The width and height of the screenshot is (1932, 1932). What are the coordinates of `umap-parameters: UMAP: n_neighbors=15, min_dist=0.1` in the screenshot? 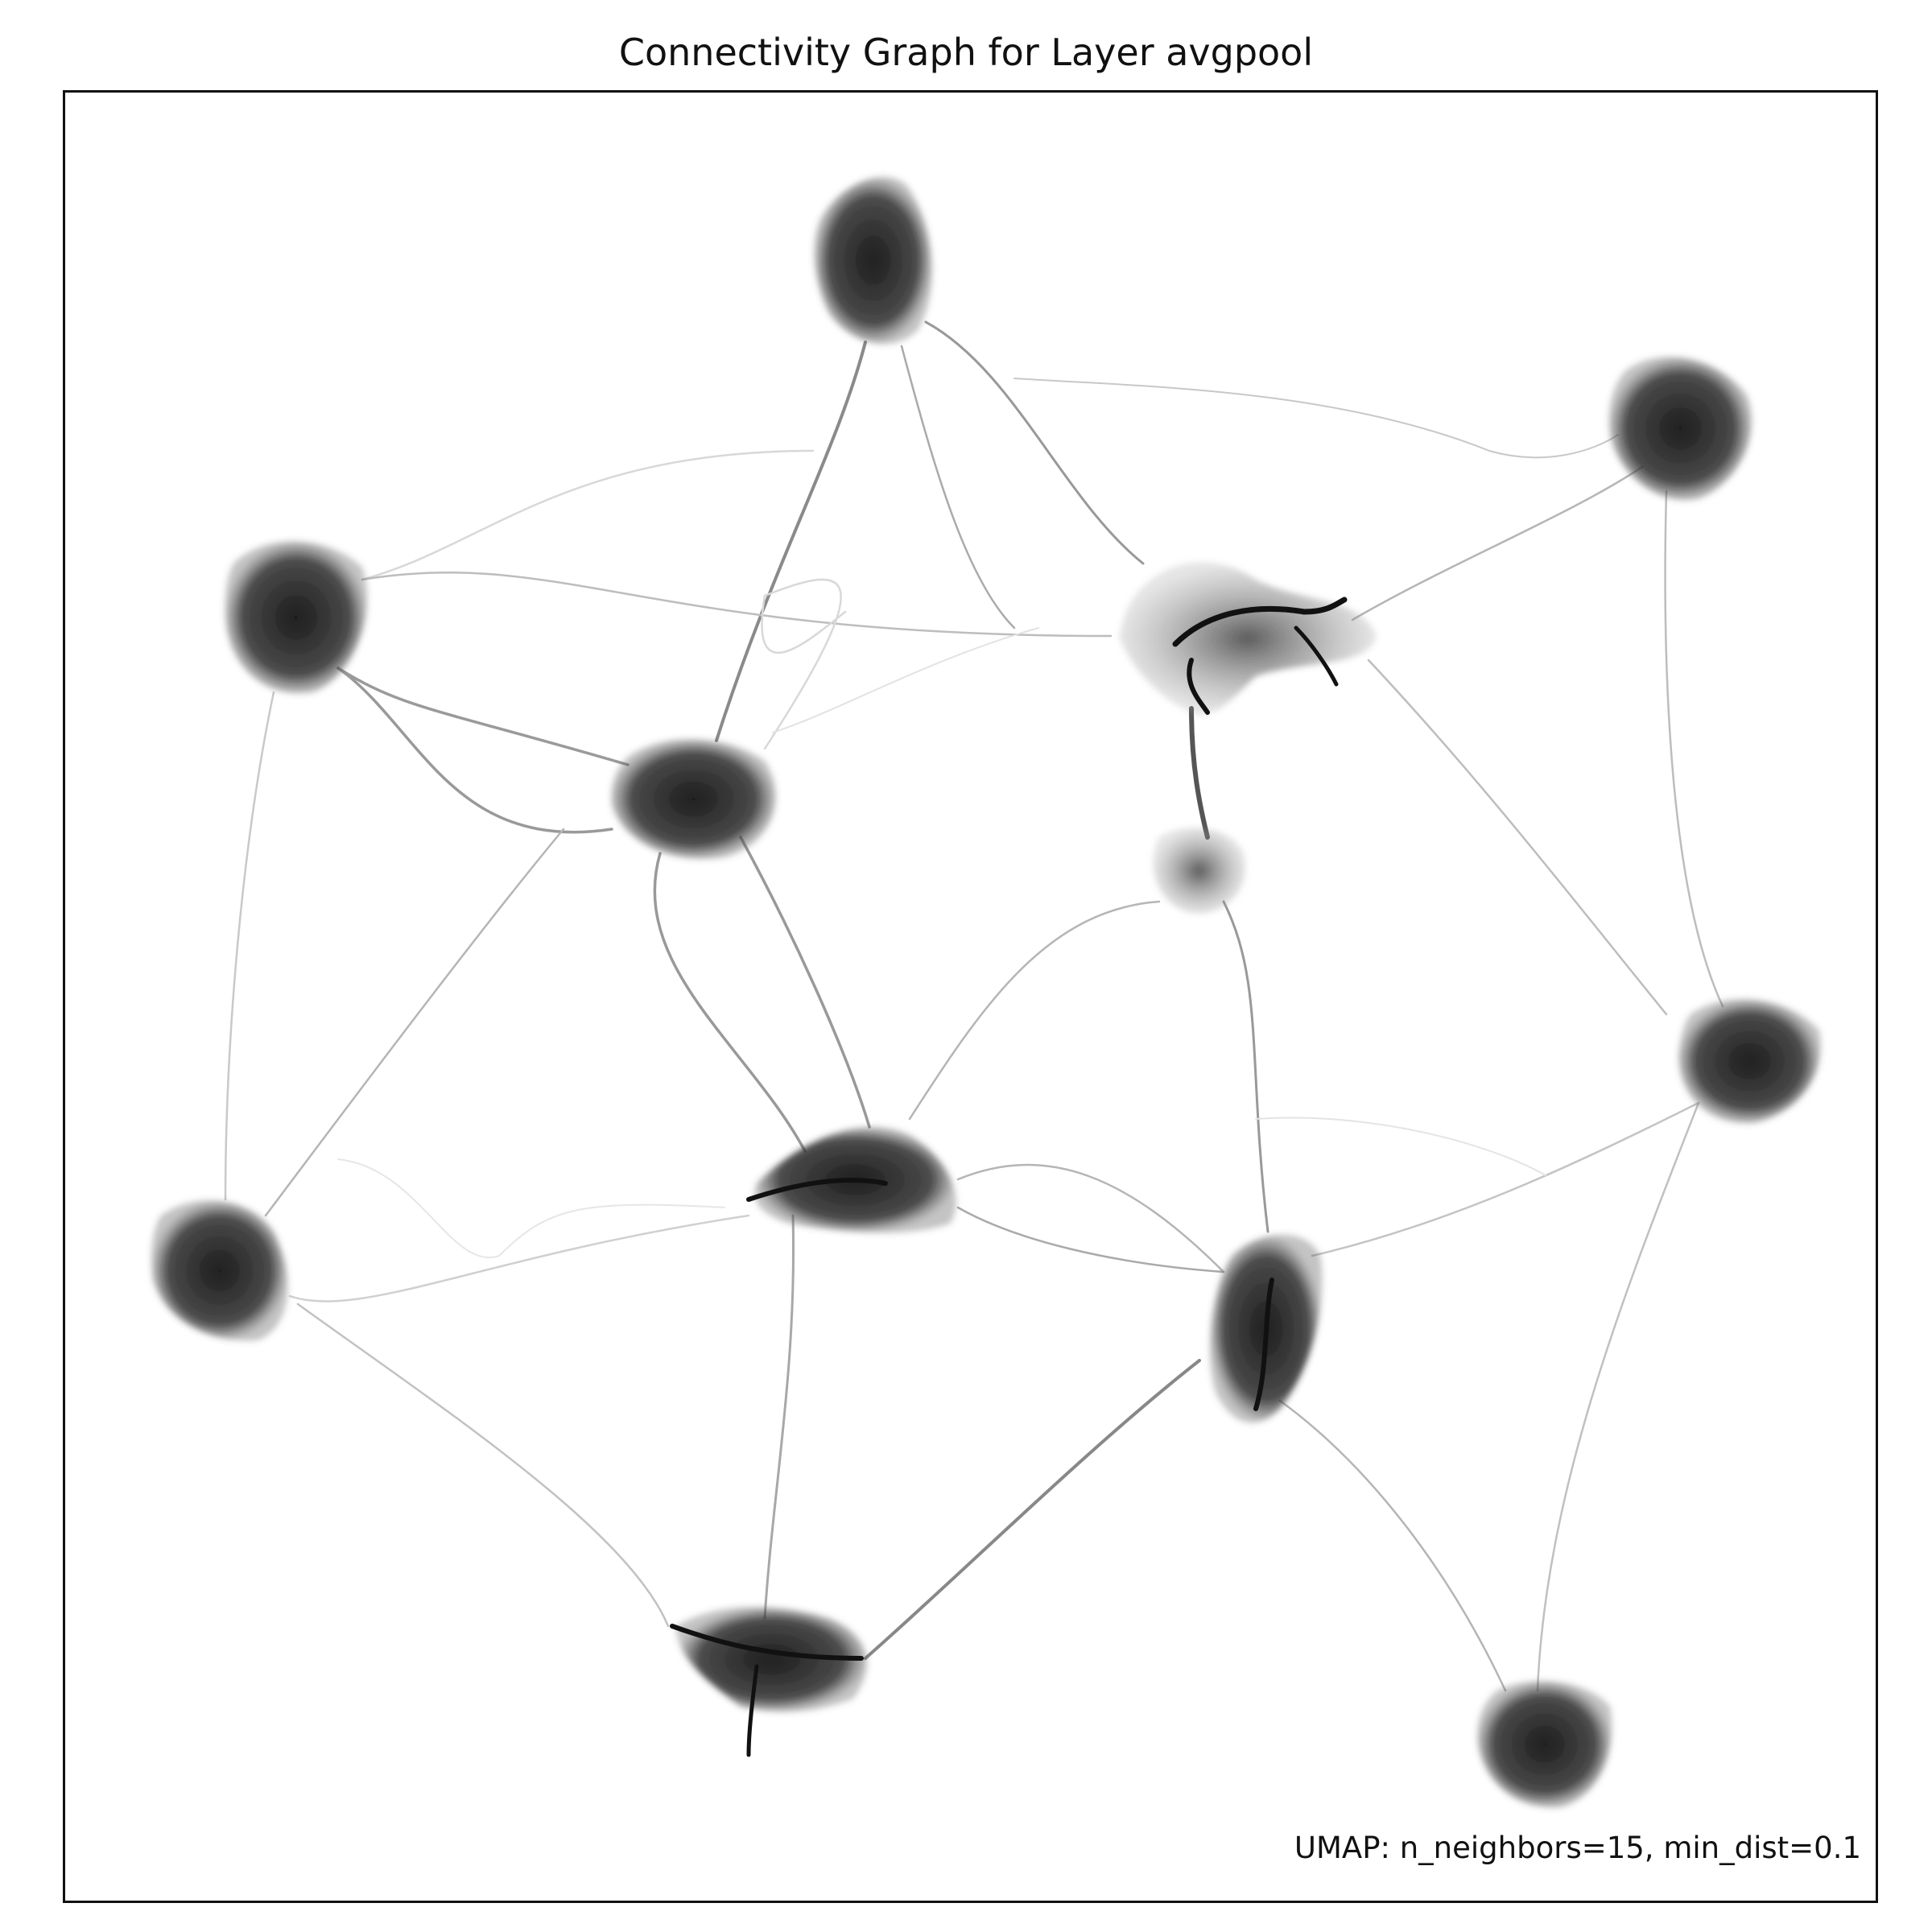 It's located at (1577, 1848).